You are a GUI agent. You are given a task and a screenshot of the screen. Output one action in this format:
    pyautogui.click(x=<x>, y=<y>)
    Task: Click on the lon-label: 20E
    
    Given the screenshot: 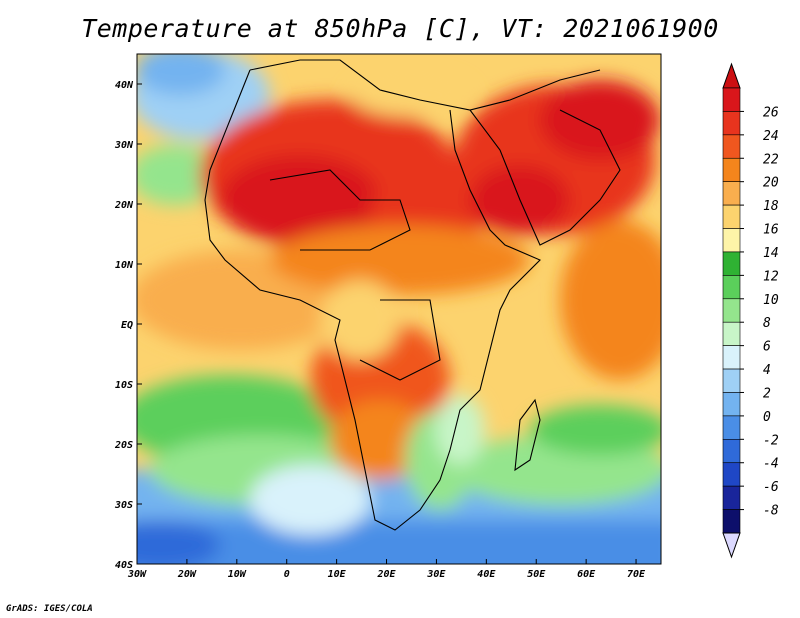 What is the action you would take?
    pyautogui.click(x=386, y=574)
    